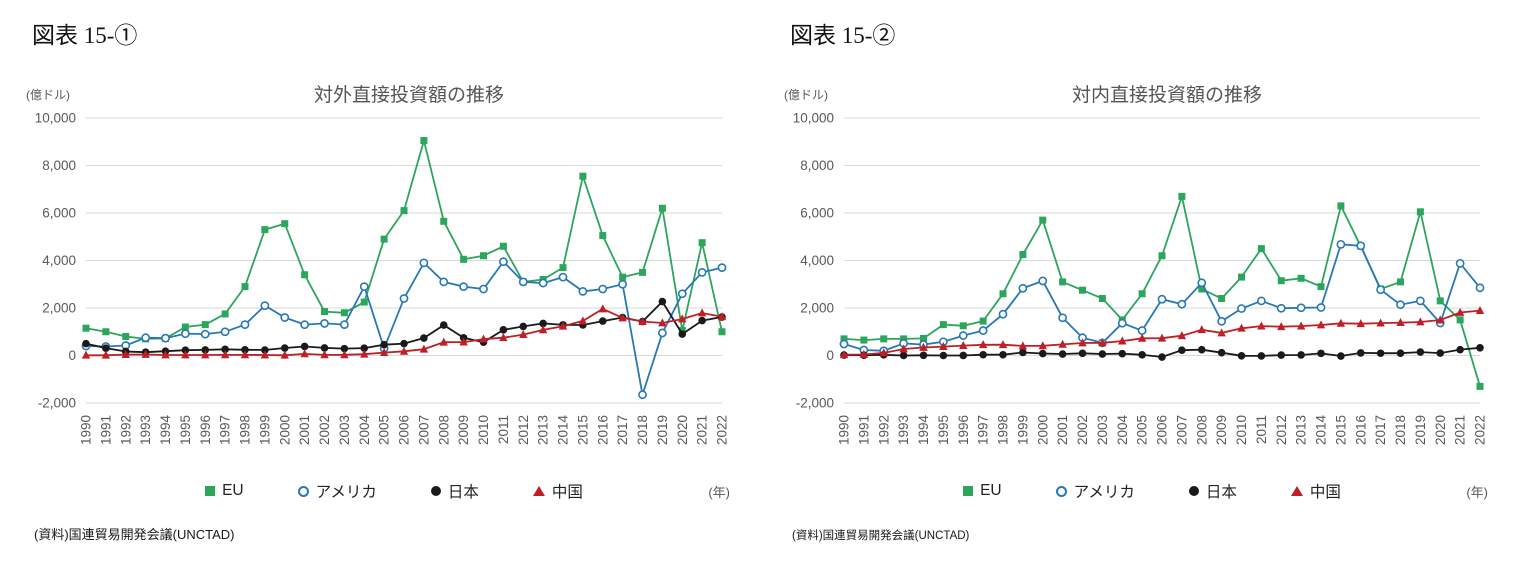 This screenshot has width=1516, height=563. What do you see at coordinates (105, 430) in the screenshot?
I see `svg-text: 1991` at bounding box center [105, 430].